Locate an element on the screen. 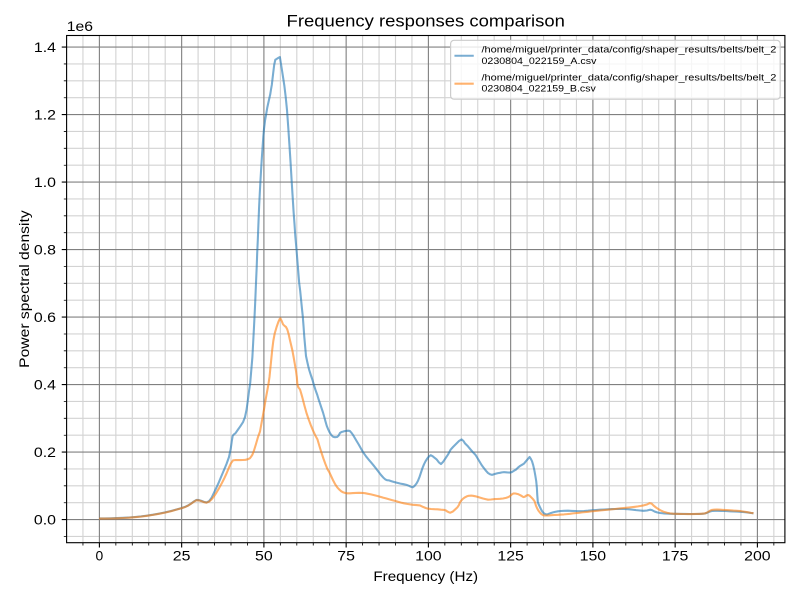  svg-text: 0.4 is located at coordinates (45, 385).